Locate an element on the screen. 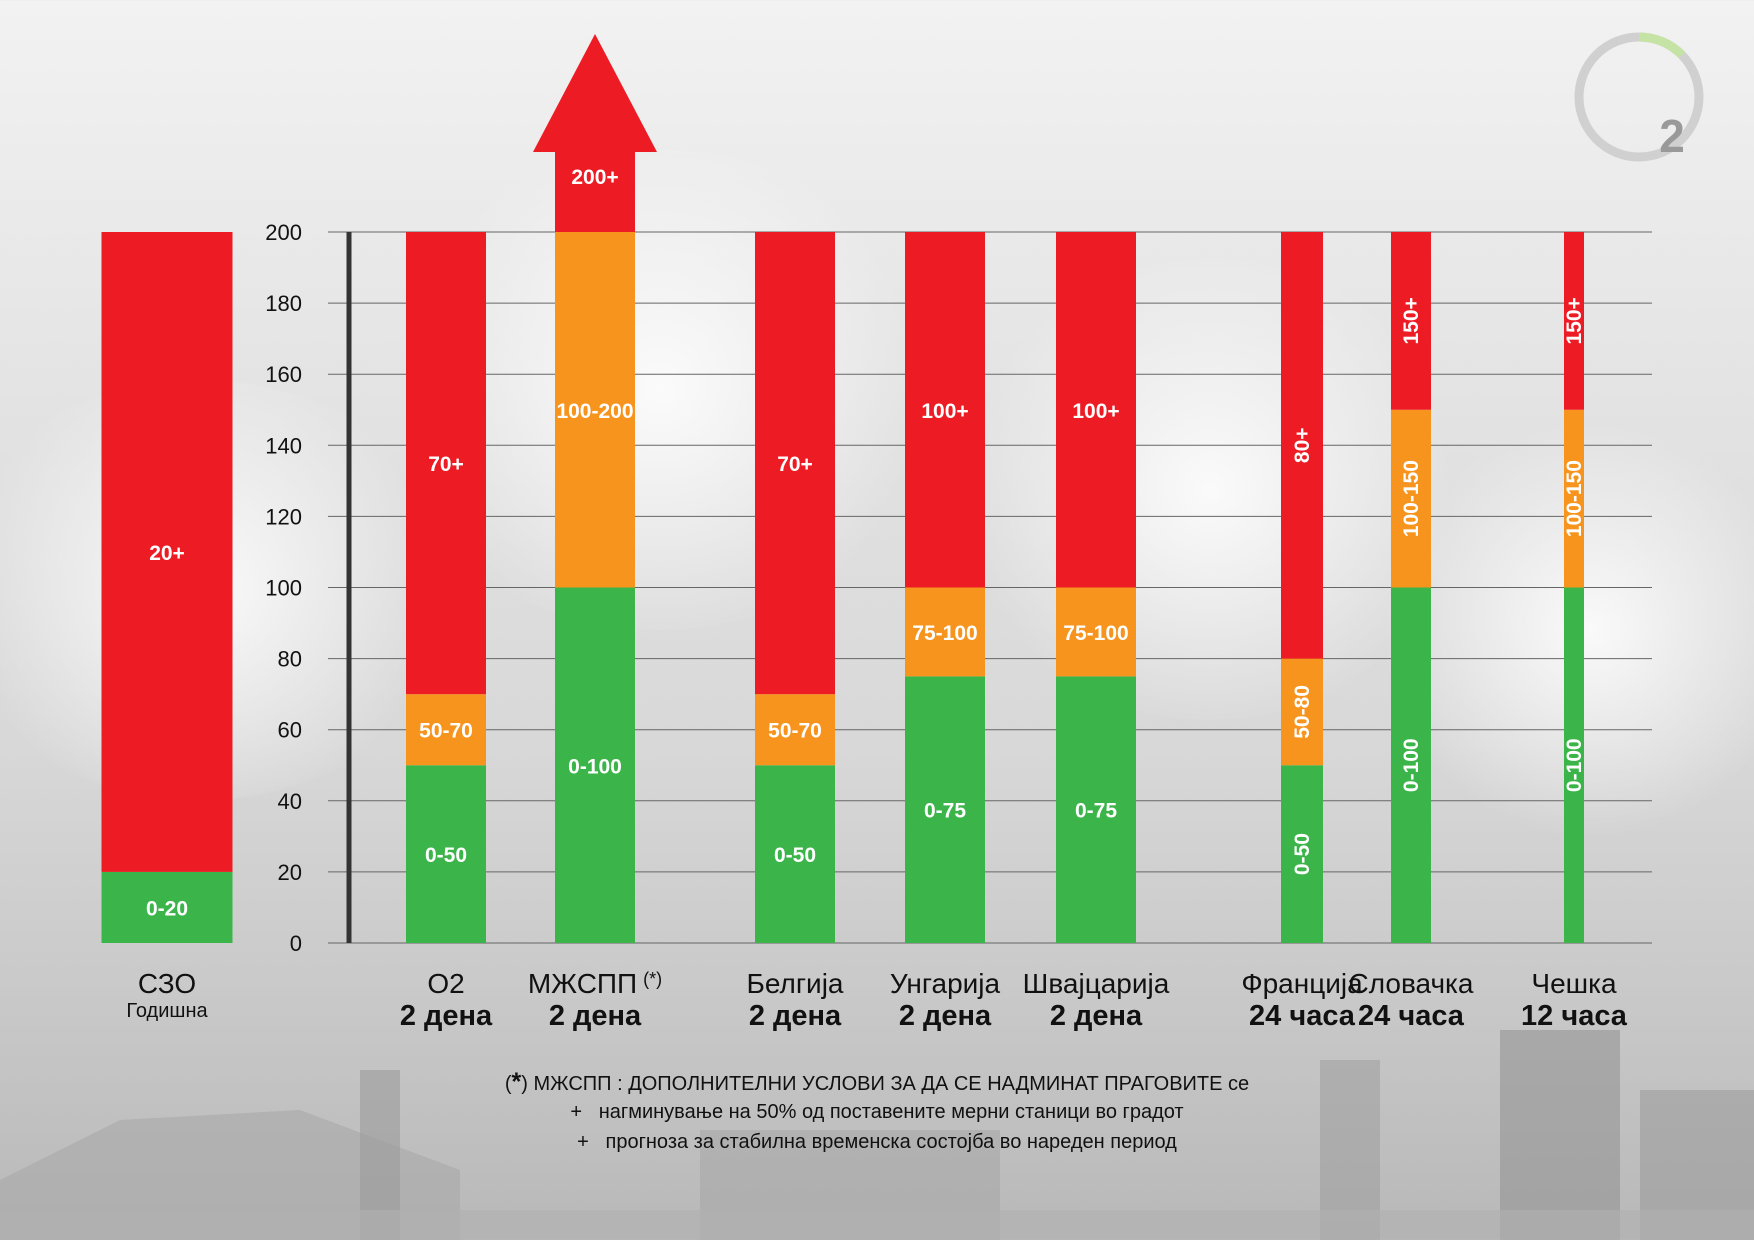 The image size is (1754, 1240). bar-1: 0-20 20+ is located at coordinates (167, 587).